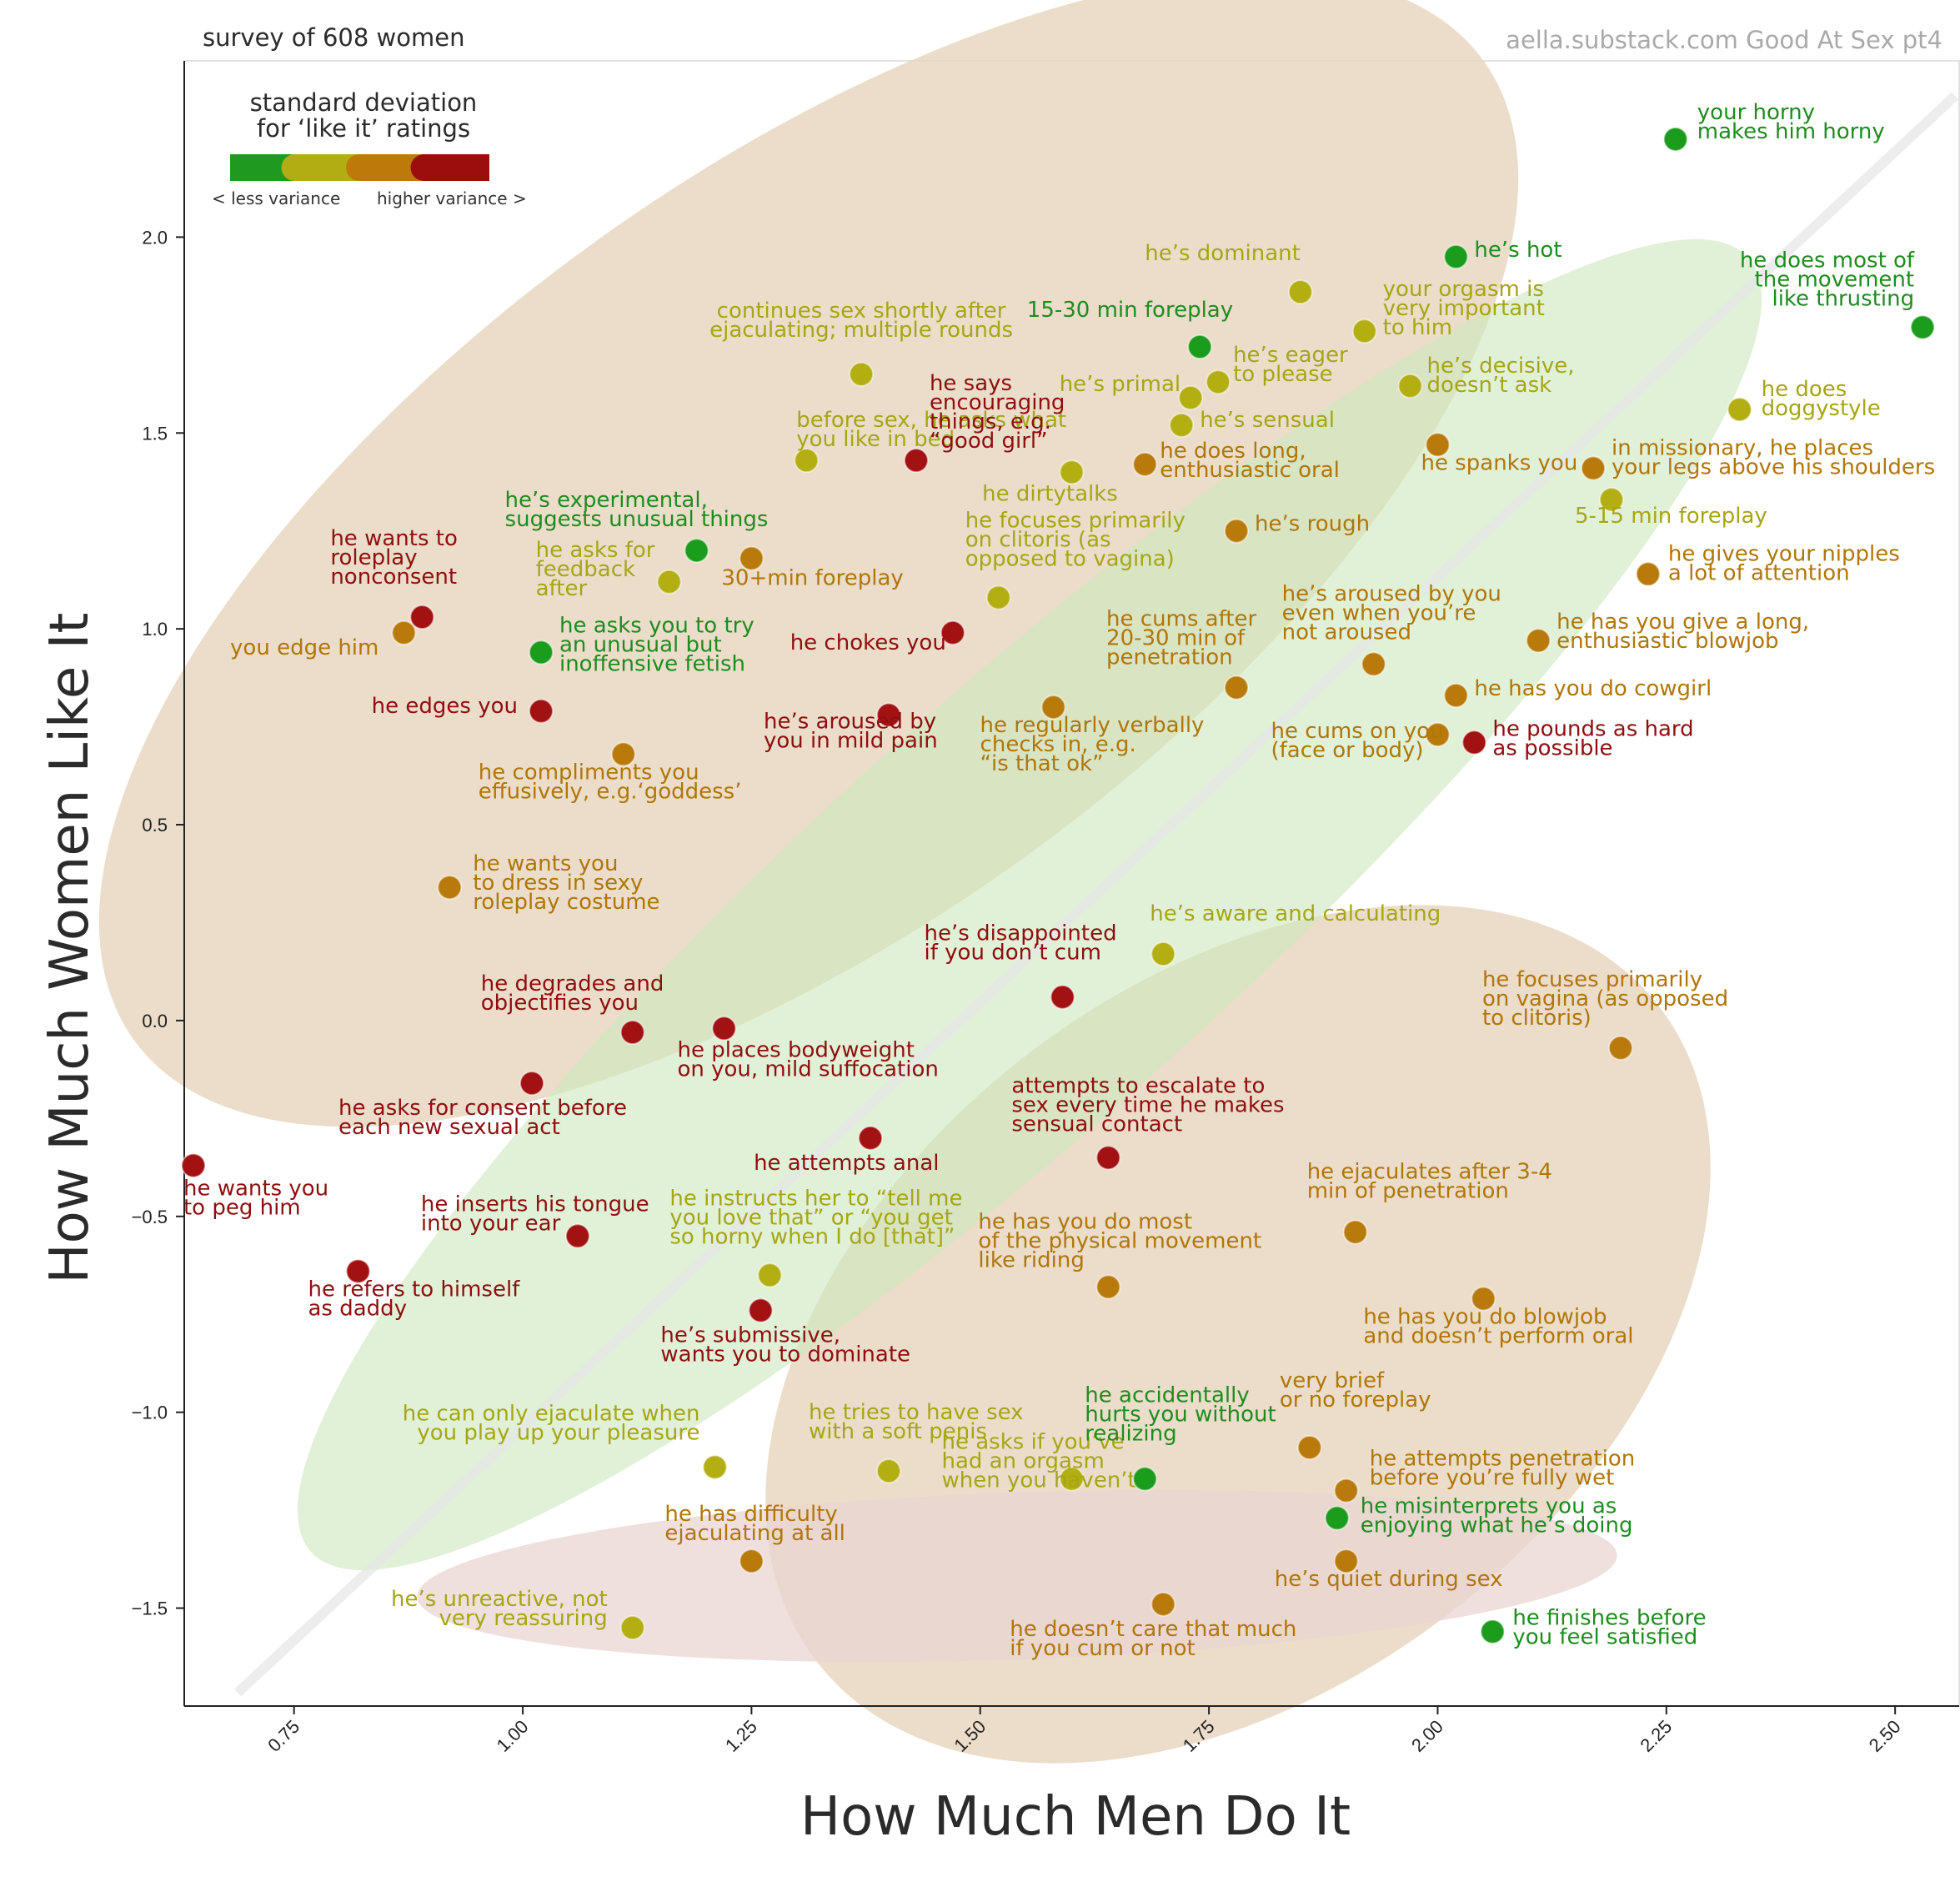  What do you see at coordinates (283, 1736) in the screenshot?
I see `x-tick-label: 0.75` at bounding box center [283, 1736].